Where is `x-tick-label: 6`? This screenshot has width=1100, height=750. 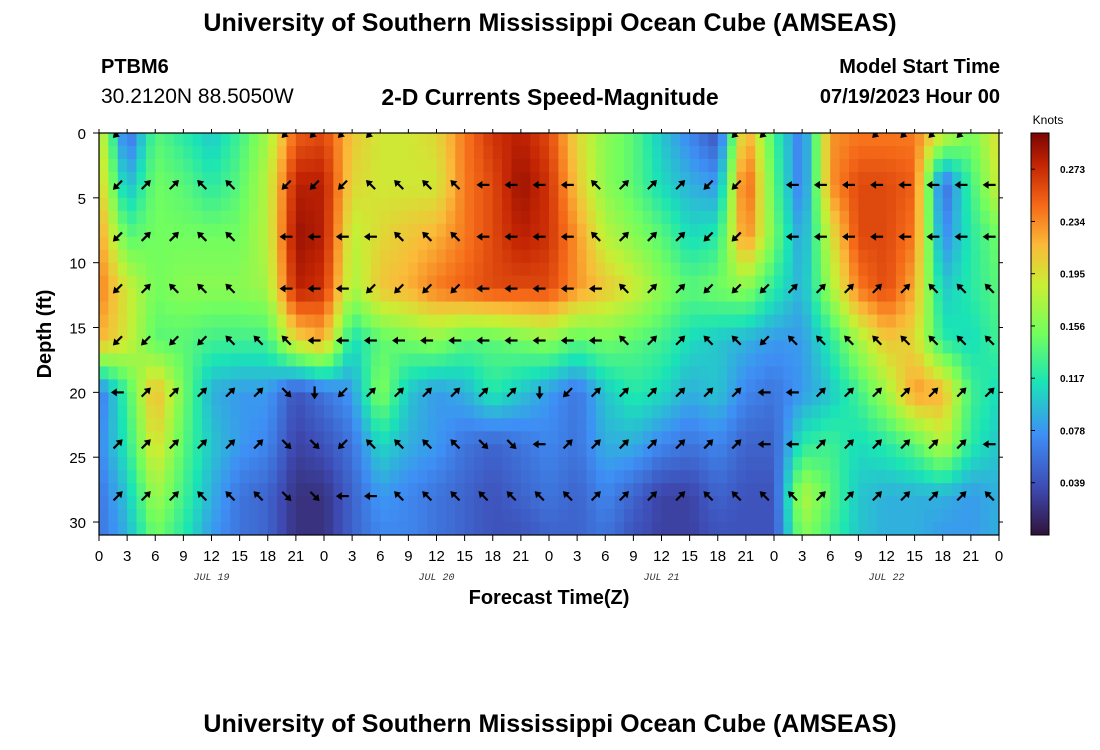 x-tick-label: 6 is located at coordinates (830, 556).